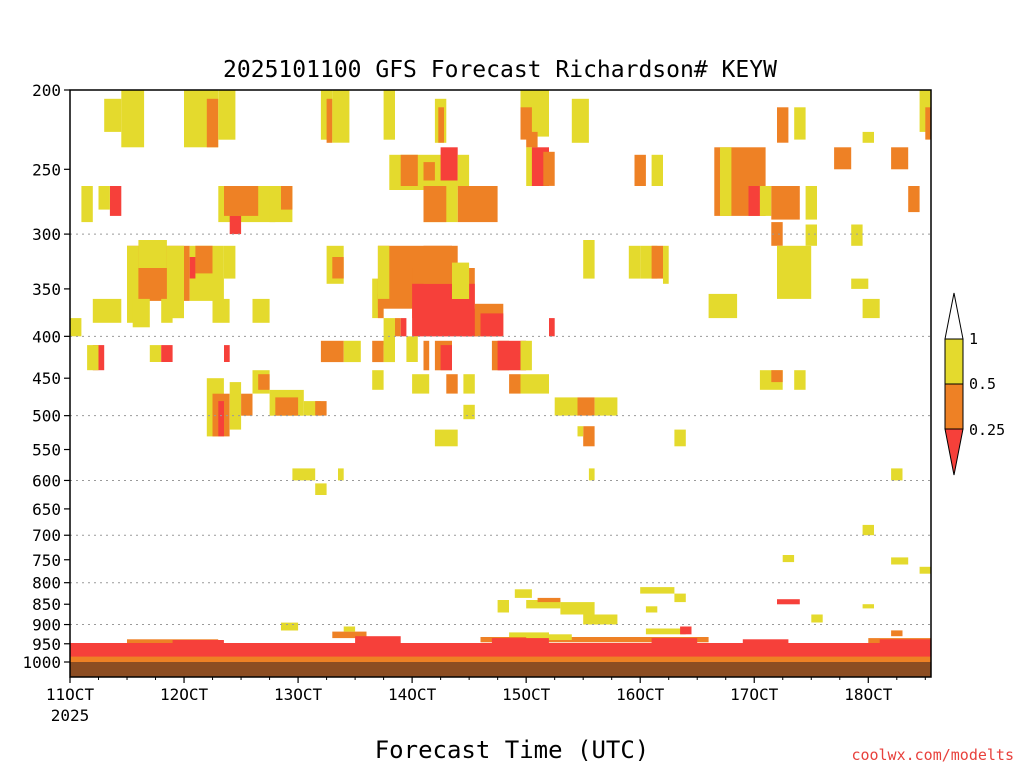 Image resolution: width=1024 pixels, height=768 pixels. What do you see at coordinates (46, 509) in the screenshot?
I see `y-tick-label: 650` at bounding box center [46, 509].